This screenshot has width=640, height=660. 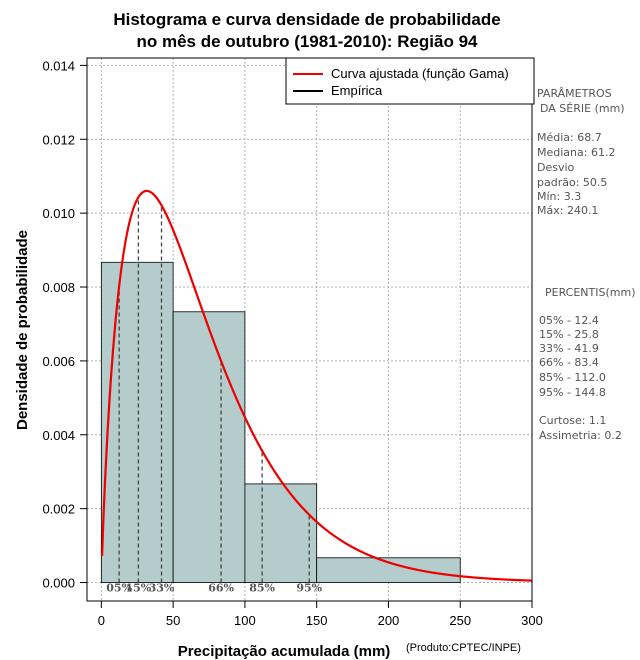 I want to click on percentiles-title: PERCENTIS(mm), so click(x=590, y=292).